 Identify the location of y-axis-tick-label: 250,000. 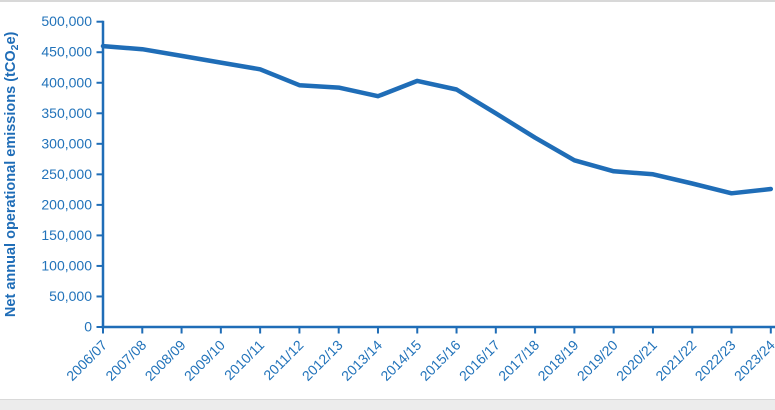
(66, 174).